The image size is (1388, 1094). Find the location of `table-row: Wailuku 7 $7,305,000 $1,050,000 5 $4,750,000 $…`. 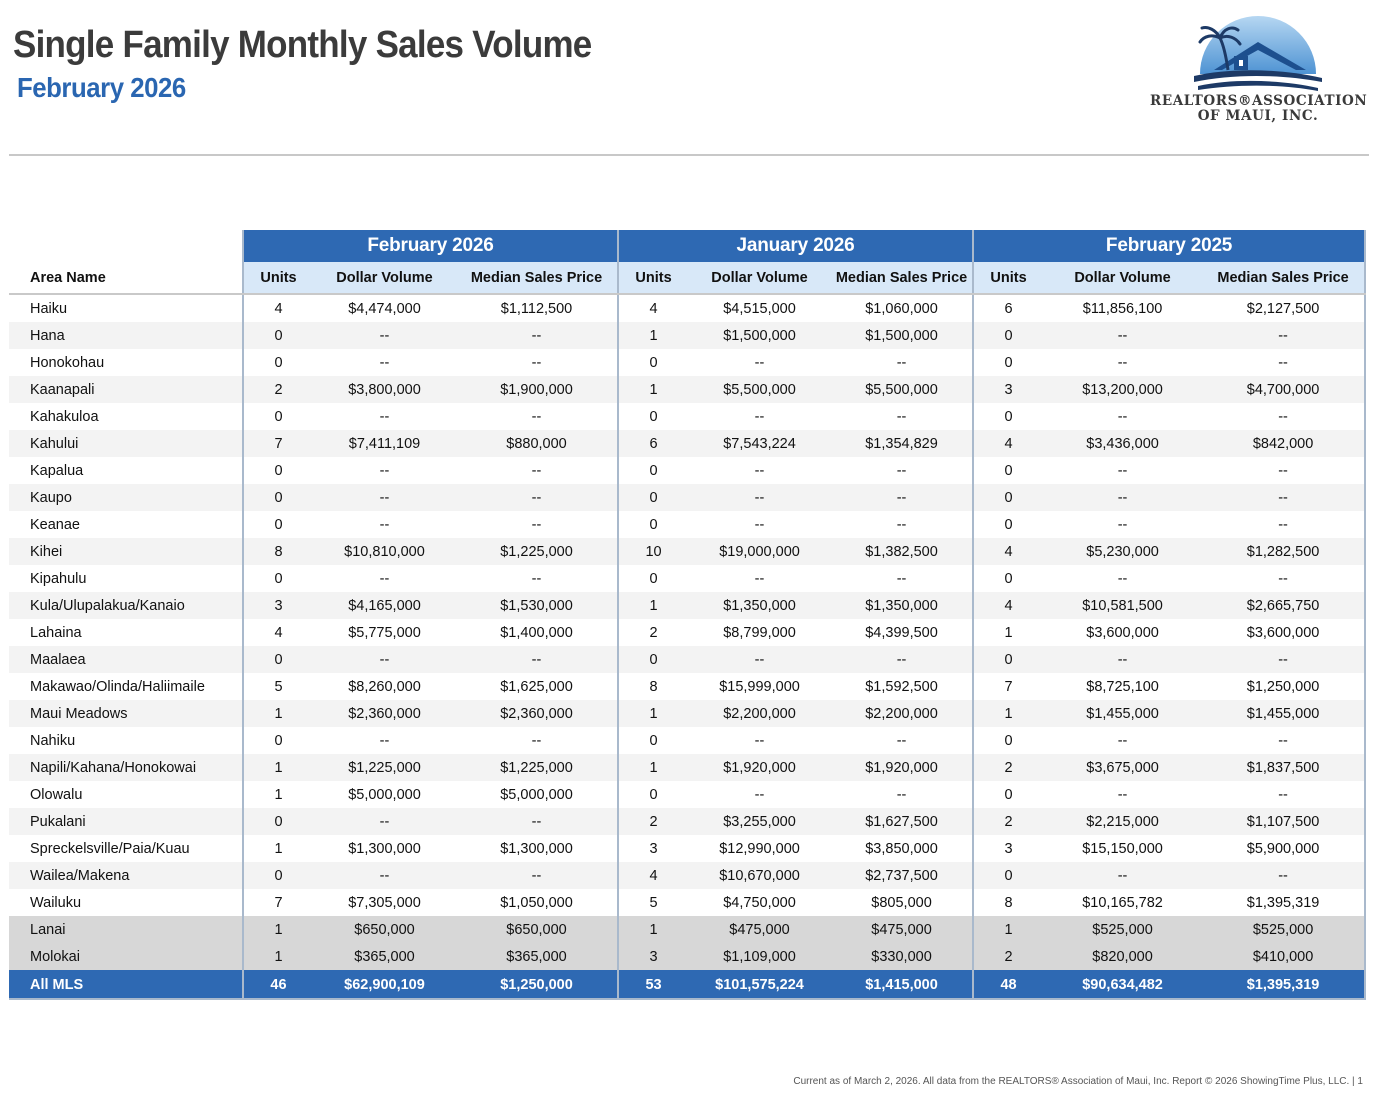

table-row: Wailuku 7 $7,305,000 $1,050,000 5 $4,750,000 $… is located at coordinates (688, 902).